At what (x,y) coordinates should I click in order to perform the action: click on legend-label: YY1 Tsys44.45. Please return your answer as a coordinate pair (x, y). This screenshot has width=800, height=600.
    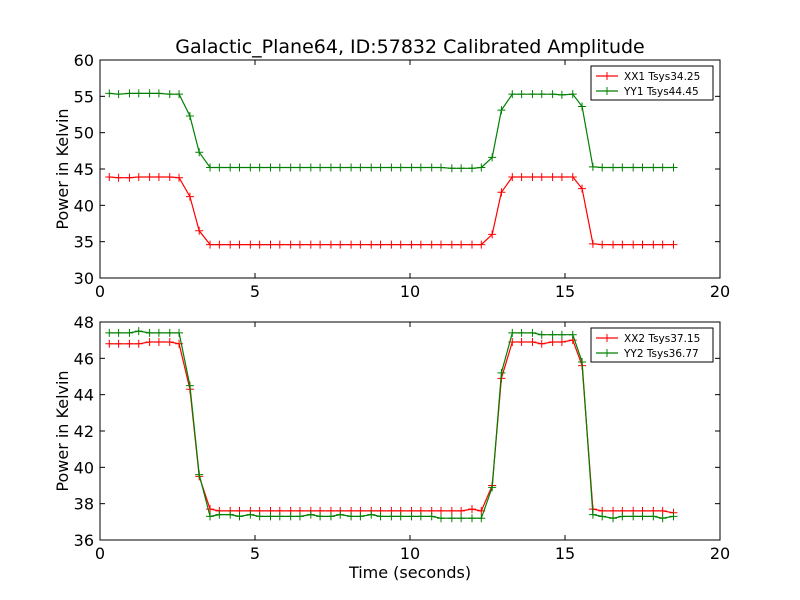
    Looking at the image, I should click on (661, 92).